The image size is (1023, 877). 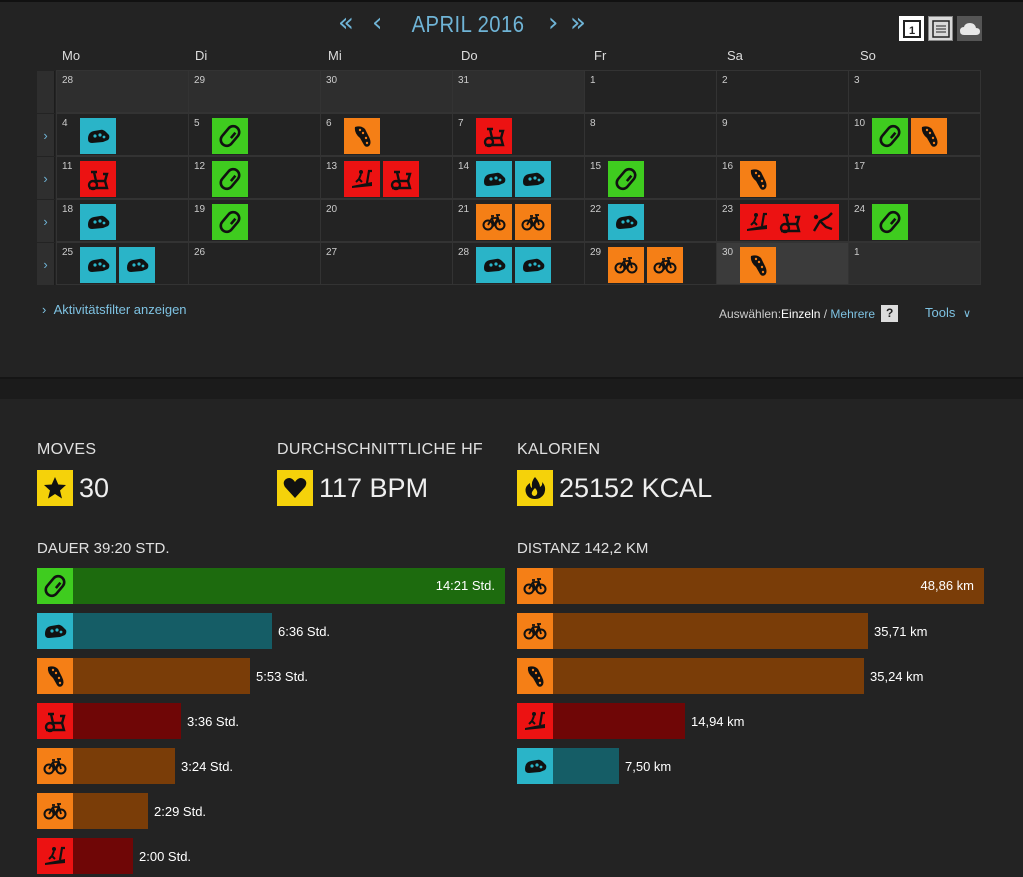 I want to click on bar-row: 3:24 Std., so click(x=135, y=766).